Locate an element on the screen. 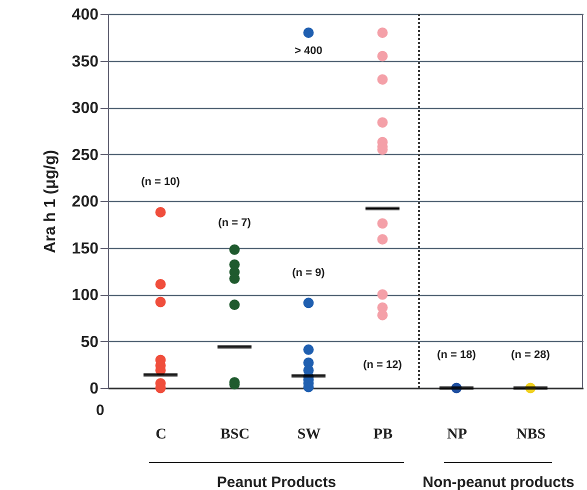 Image resolution: width=587 pixels, height=490 pixels. x-tick-label: SW is located at coordinates (309, 434).